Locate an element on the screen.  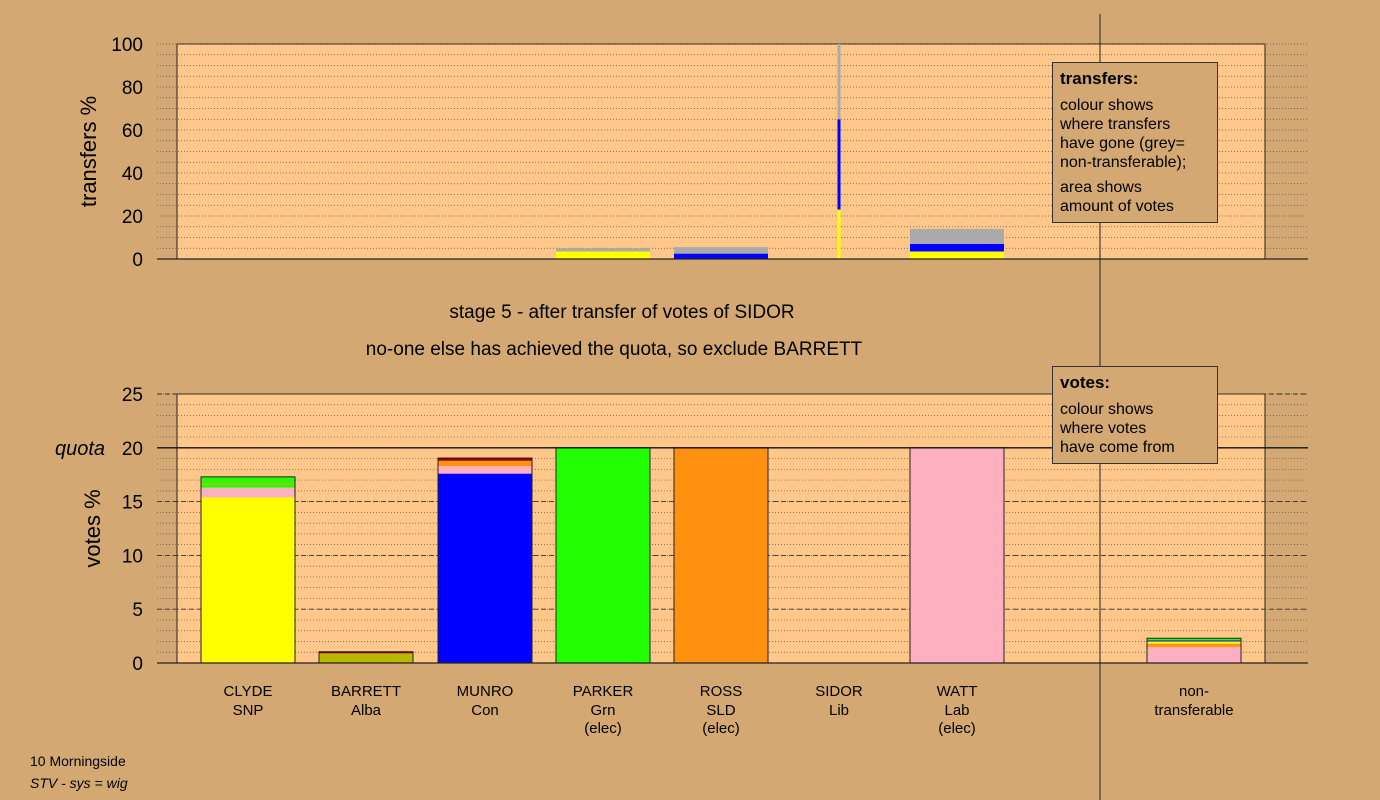
votes-ytick-label: 20 is located at coordinates (132, 449).